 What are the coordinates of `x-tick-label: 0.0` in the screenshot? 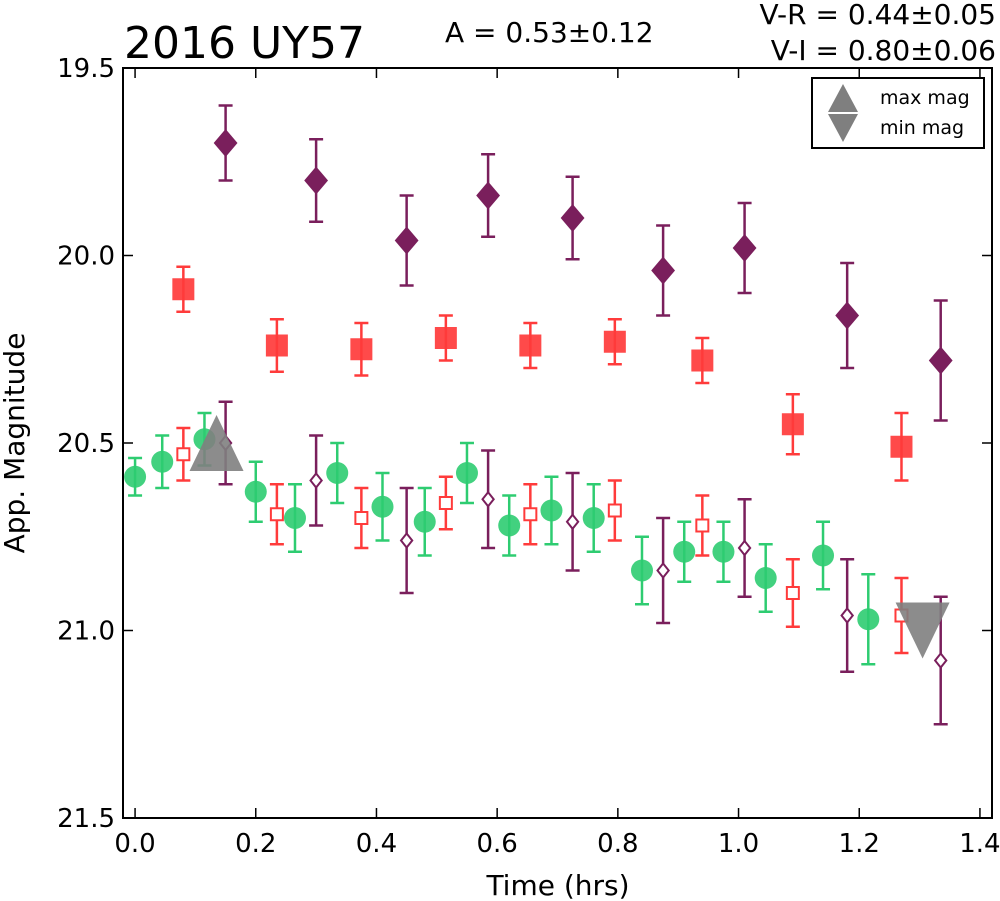 It's located at (134, 844).